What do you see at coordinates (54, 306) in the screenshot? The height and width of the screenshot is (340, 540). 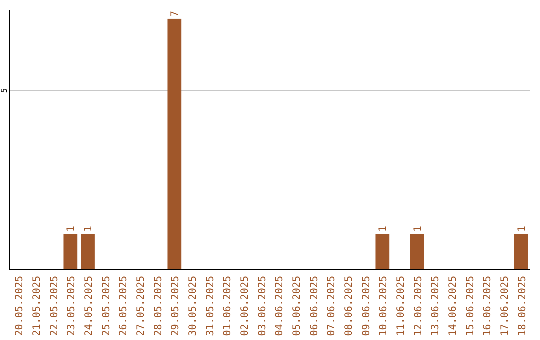 I see `x-tick-label: 22.05.2025` at bounding box center [54, 306].